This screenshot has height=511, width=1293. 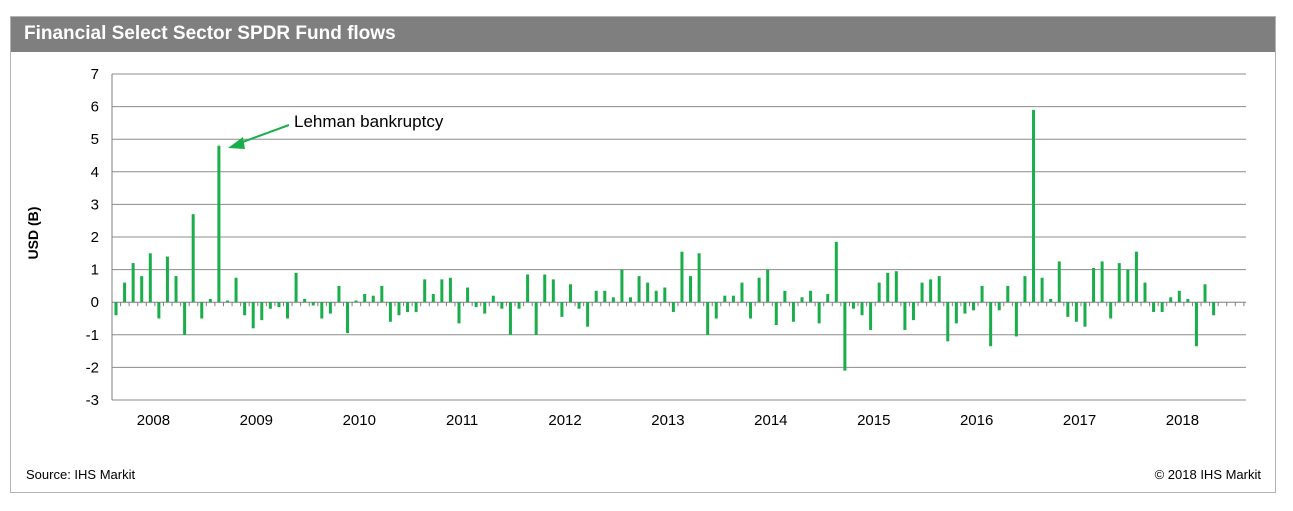 I want to click on annotation-arrow, so click(x=264, y=134).